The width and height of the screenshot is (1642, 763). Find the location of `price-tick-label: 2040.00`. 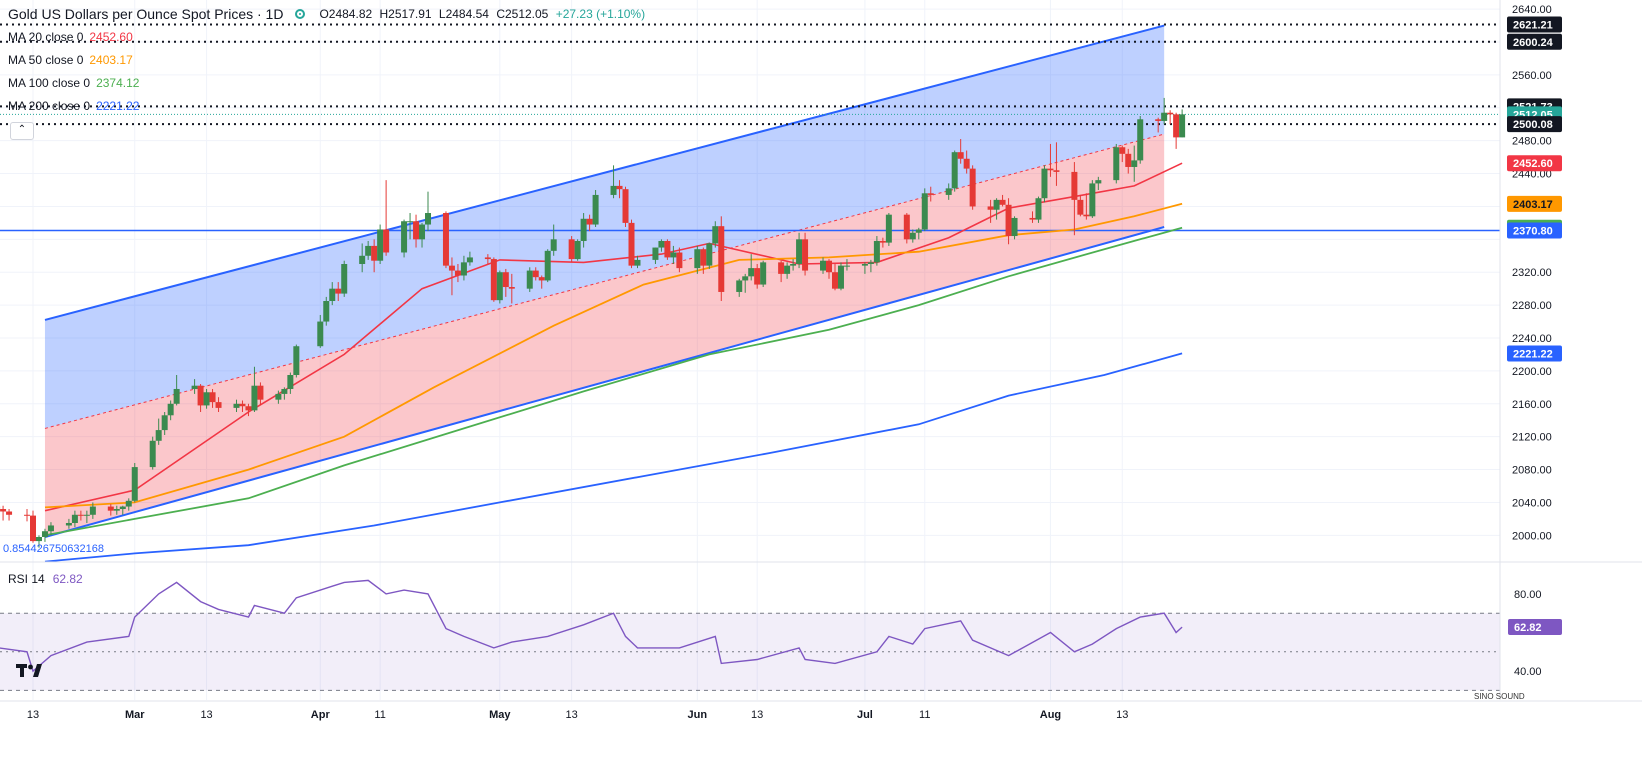

price-tick-label: 2040.00 is located at coordinates (1532, 503).